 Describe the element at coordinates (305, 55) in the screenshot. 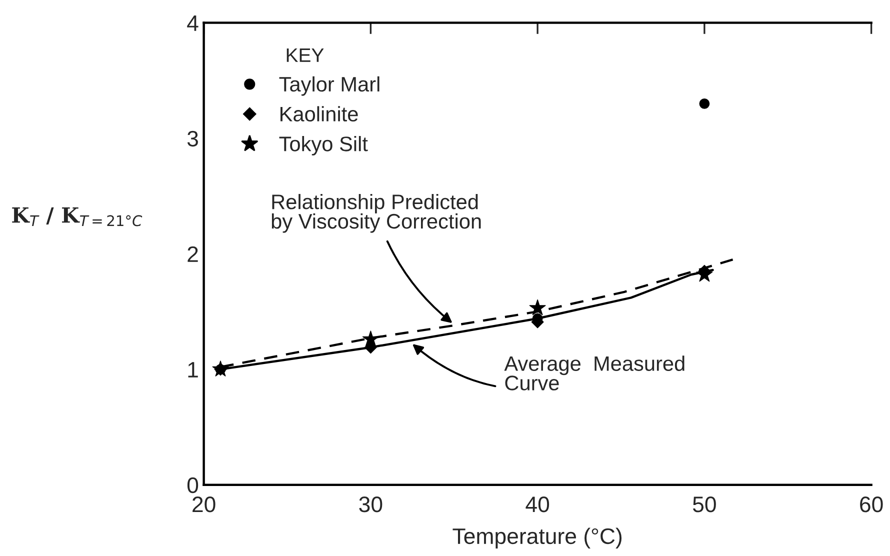

I see `legend-title: KEY` at that location.